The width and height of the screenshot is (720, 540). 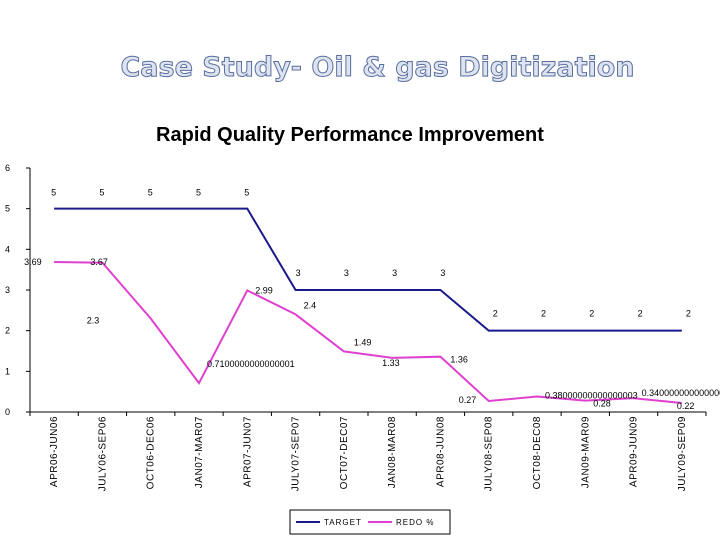 What do you see at coordinates (7, 249) in the screenshot?
I see `y-tick-label: 4` at bounding box center [7, 249].